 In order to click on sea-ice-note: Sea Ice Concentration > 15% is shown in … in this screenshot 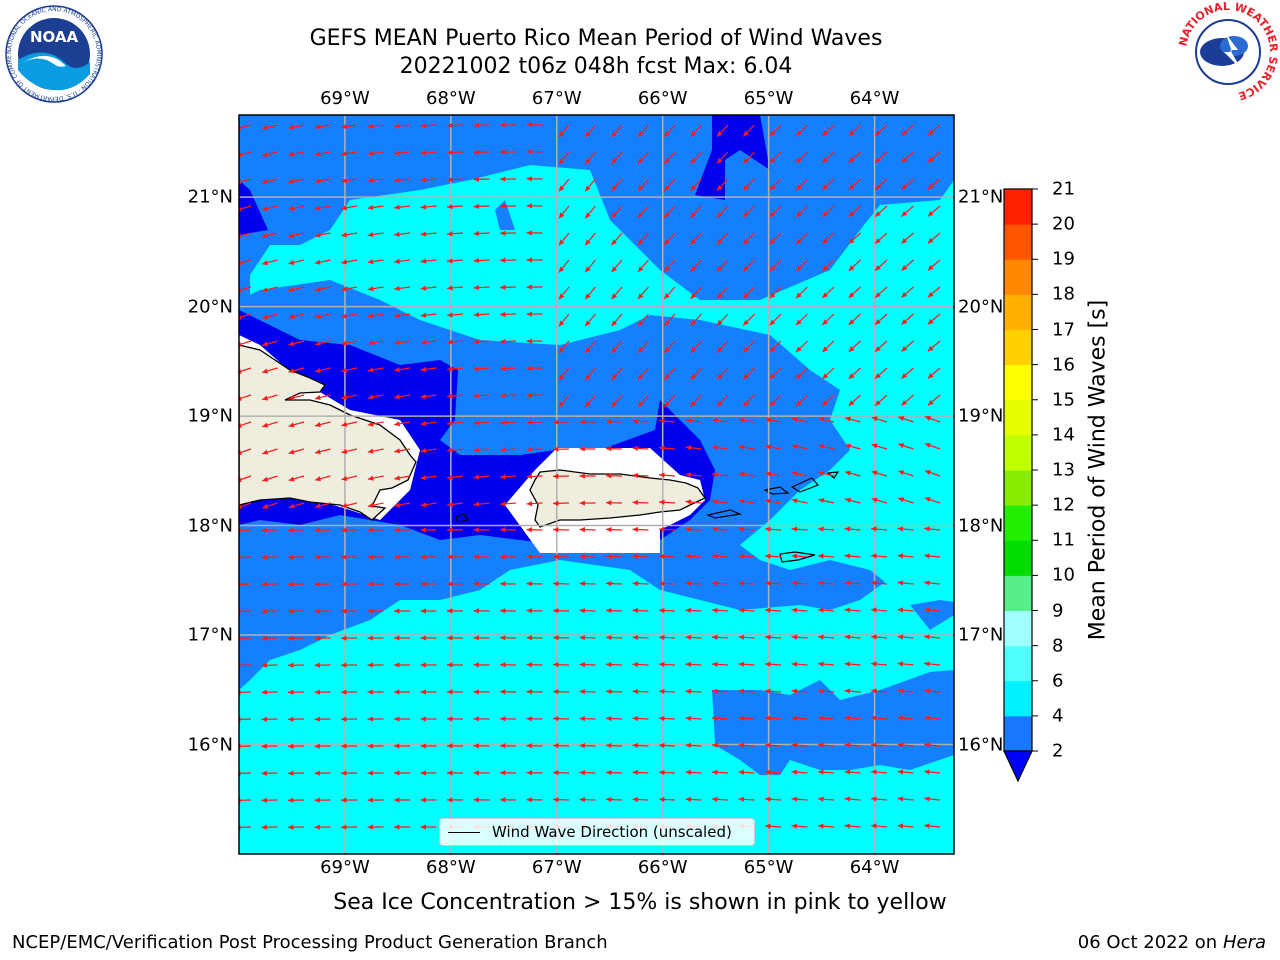, I will do `click(640, 902)`.